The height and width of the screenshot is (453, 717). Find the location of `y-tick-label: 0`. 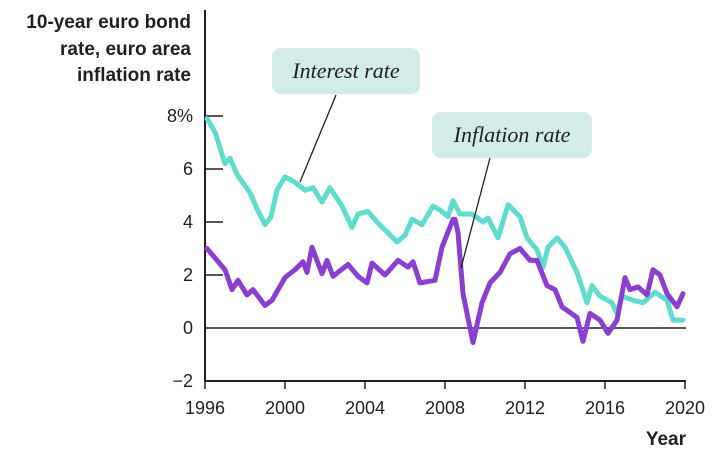

y-tick-label: 0 is located at coordinates (188, 328).